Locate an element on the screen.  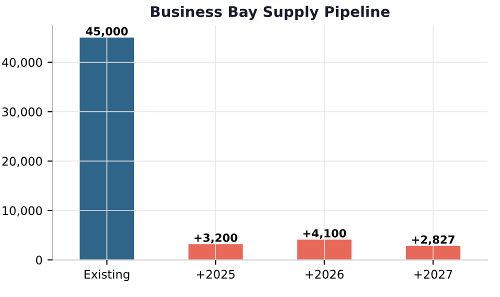
y-tick-label: 30,000 is located at coordinates (22, 112).